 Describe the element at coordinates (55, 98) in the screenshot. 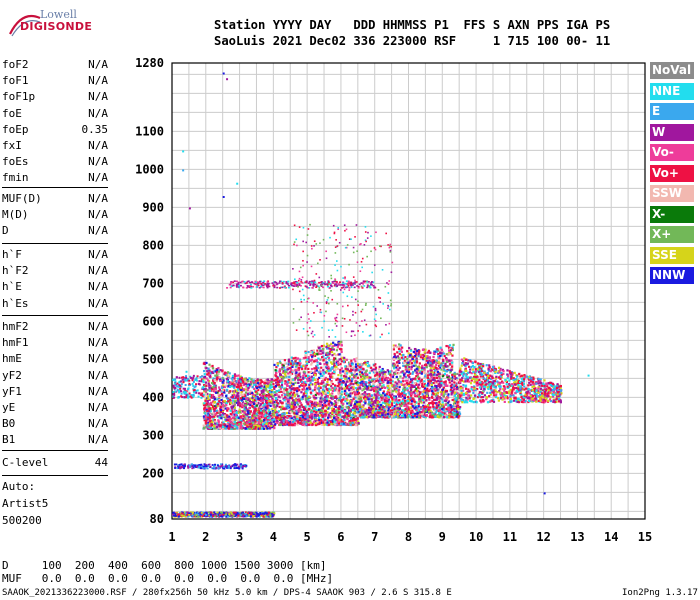

I see `param-row: foF1p N/A` at that location.